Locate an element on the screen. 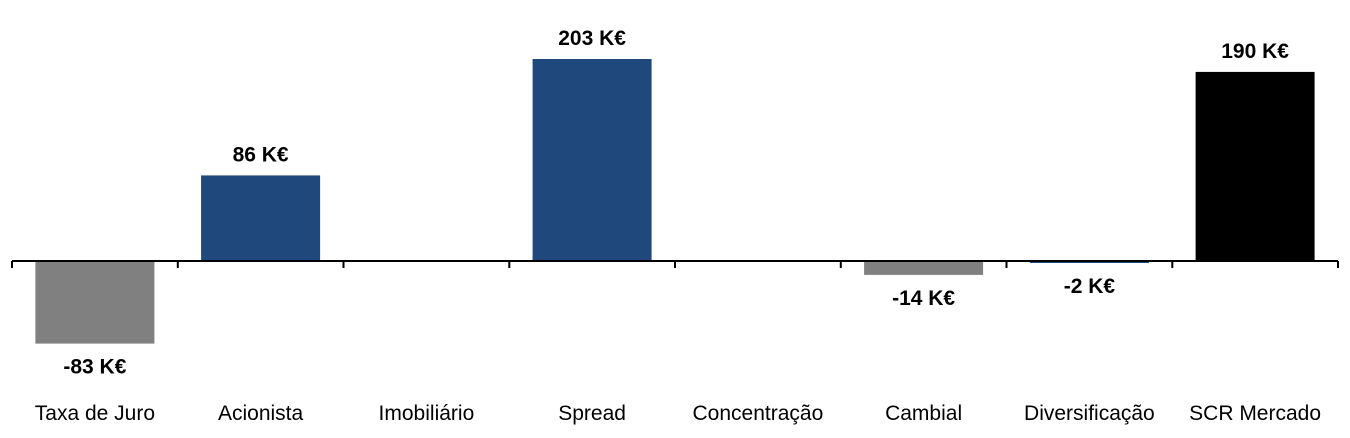  data-label-7: 190 K€ is located at coordinates (1255, 51).